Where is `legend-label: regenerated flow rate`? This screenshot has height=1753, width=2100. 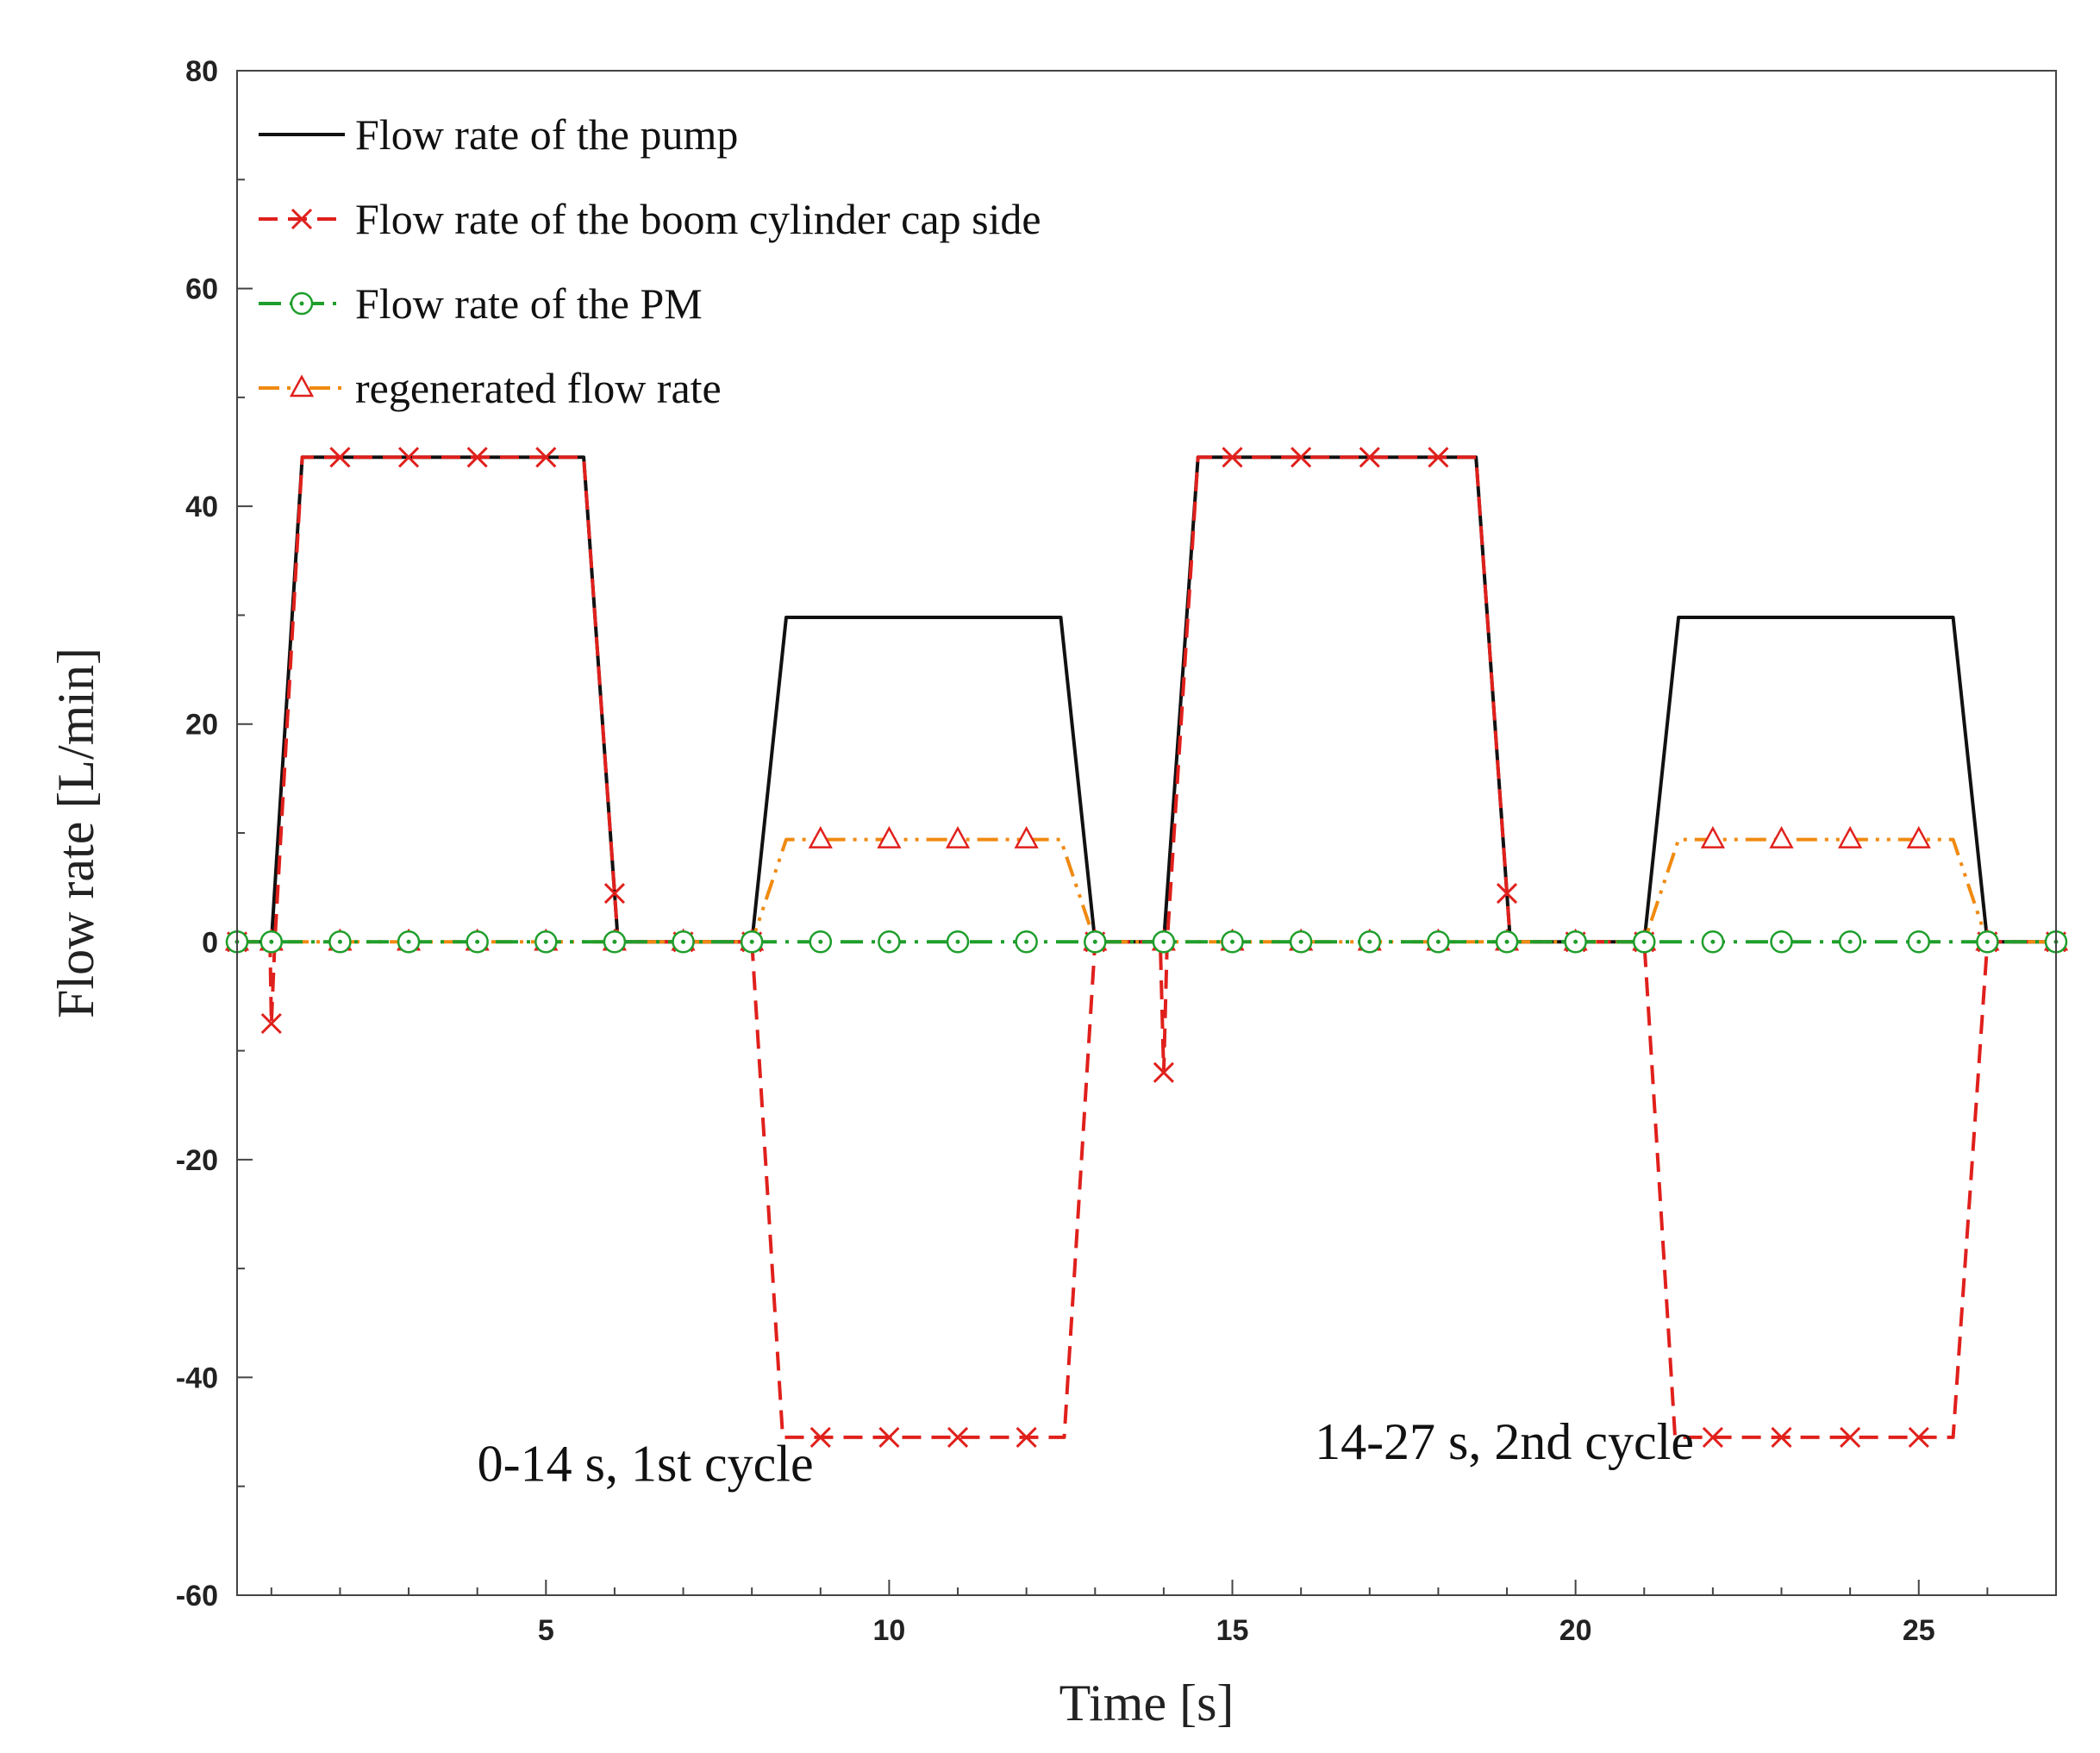 legend-label: regenerated flow rate is located at coordinates (538, 388).